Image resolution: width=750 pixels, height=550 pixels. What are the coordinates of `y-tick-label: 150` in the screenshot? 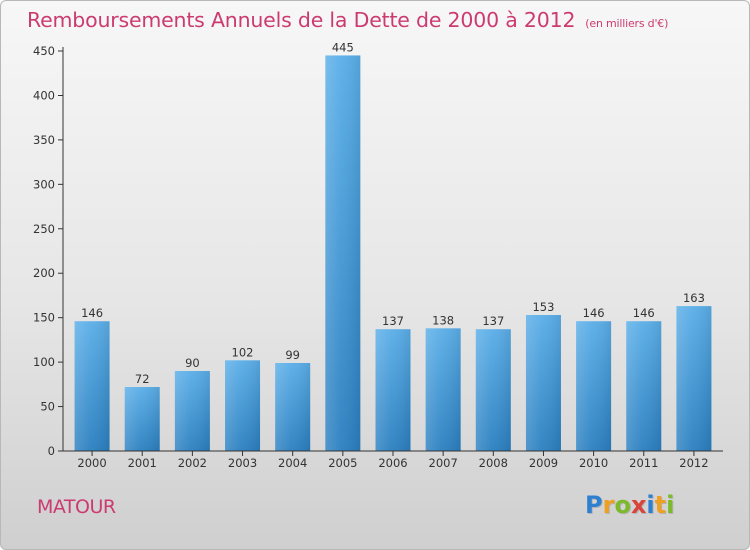 It's located at (44, 318).